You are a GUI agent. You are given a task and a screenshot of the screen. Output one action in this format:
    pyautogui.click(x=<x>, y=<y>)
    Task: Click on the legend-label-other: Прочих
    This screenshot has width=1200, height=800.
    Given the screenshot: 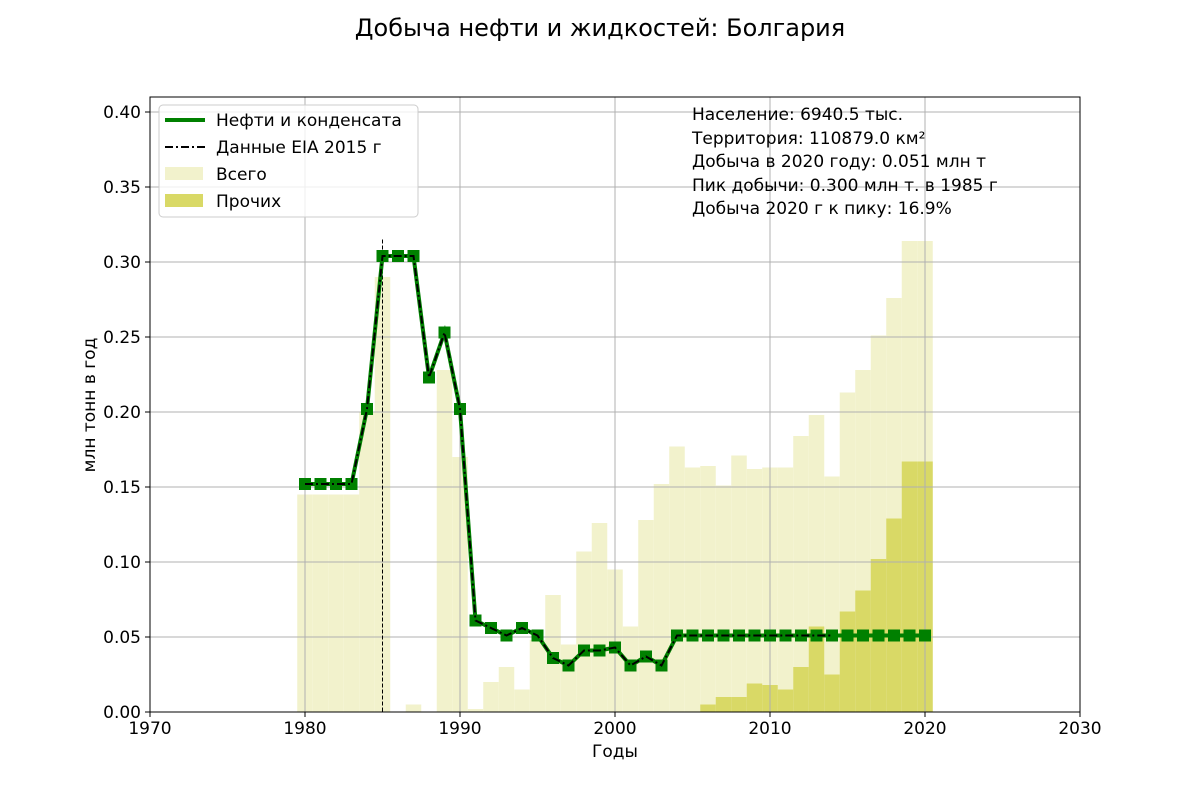 What is the action you would take?
    pyautogui.click(x=248, y=202)
    